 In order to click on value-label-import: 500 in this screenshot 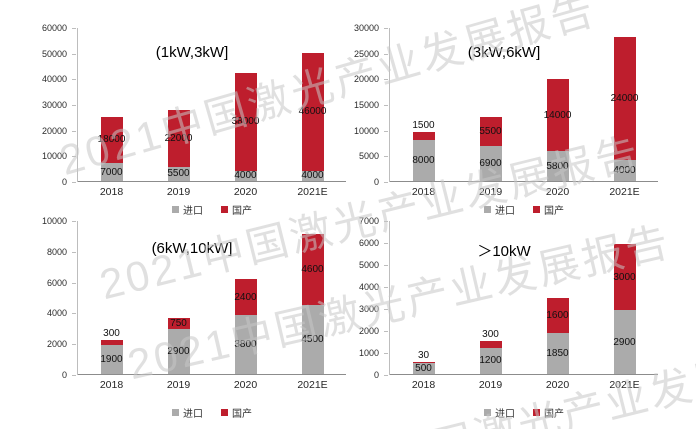, I will do `click(423, 368)`.